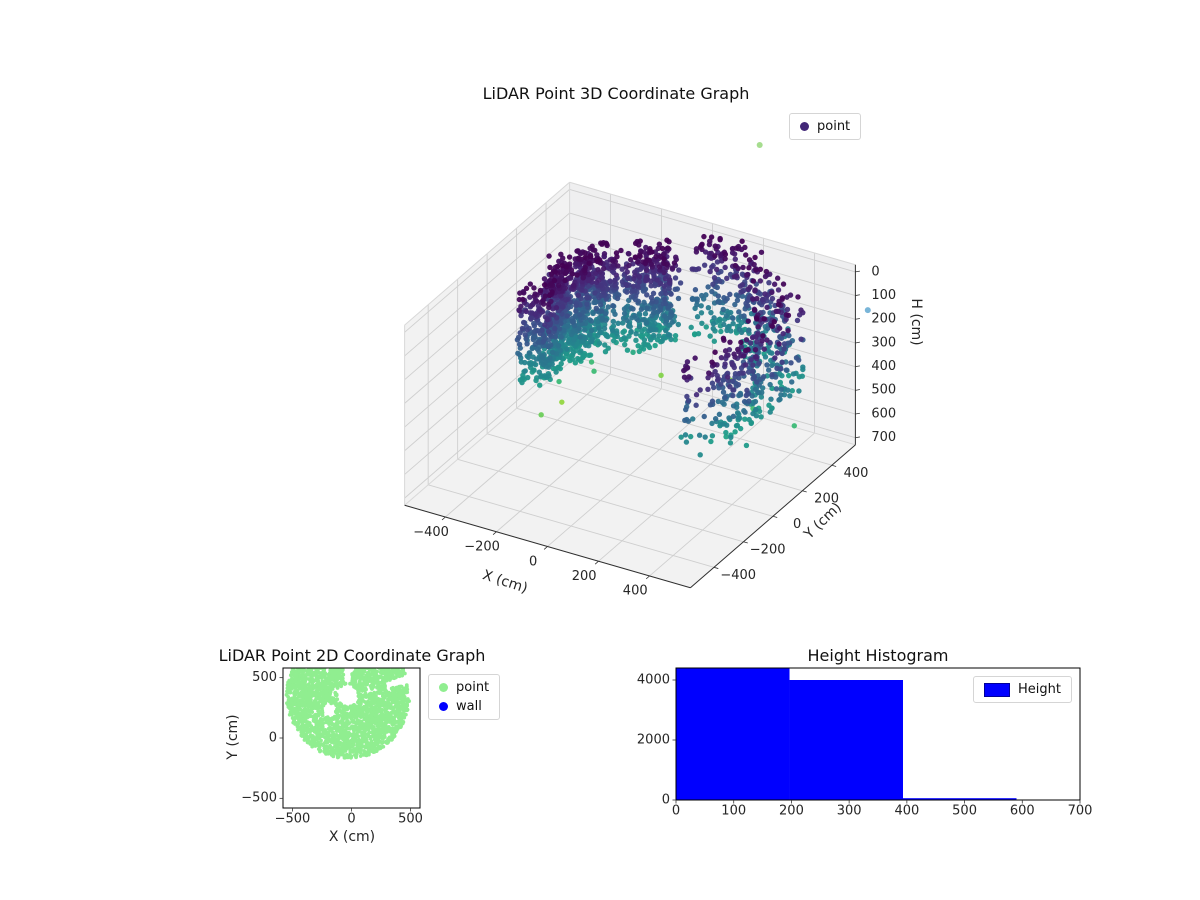 This screenshot has height=900, width=1200. I want to click on plot2d-y-axis-label: Y (cm), so click(233, 737).